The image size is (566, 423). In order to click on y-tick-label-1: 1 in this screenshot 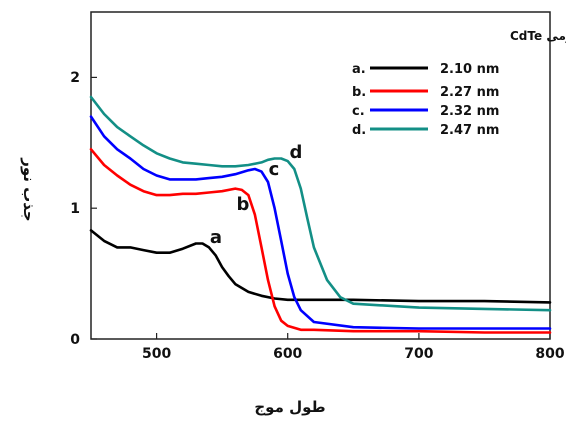, I will do `click(75, 209)`.